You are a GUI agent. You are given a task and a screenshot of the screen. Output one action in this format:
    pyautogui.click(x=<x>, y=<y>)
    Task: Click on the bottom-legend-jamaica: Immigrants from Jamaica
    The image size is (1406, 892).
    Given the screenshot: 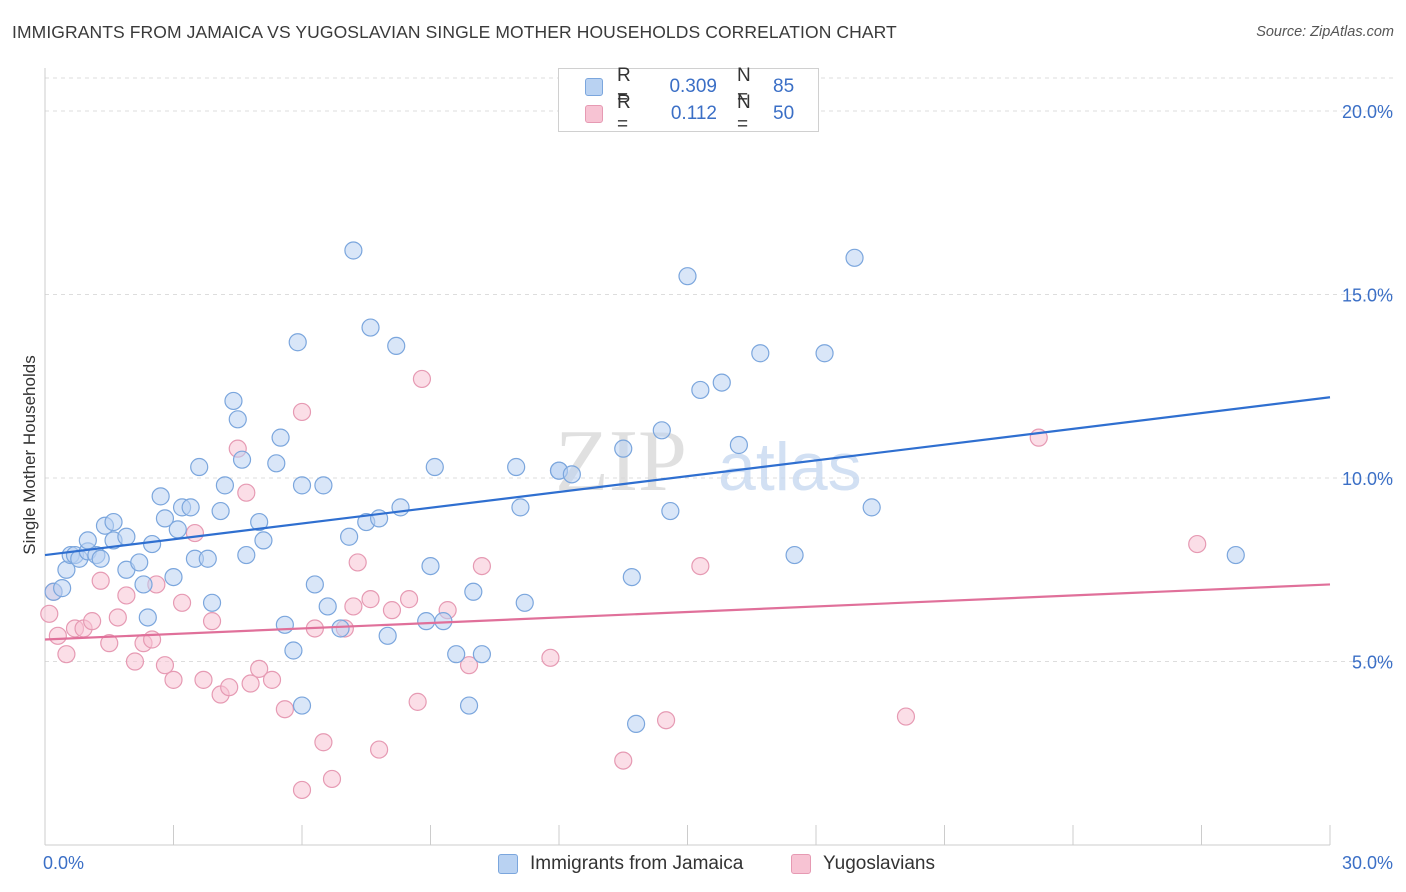 What is the action you would take?
    pyautogui.click(x=620, y=864)
    